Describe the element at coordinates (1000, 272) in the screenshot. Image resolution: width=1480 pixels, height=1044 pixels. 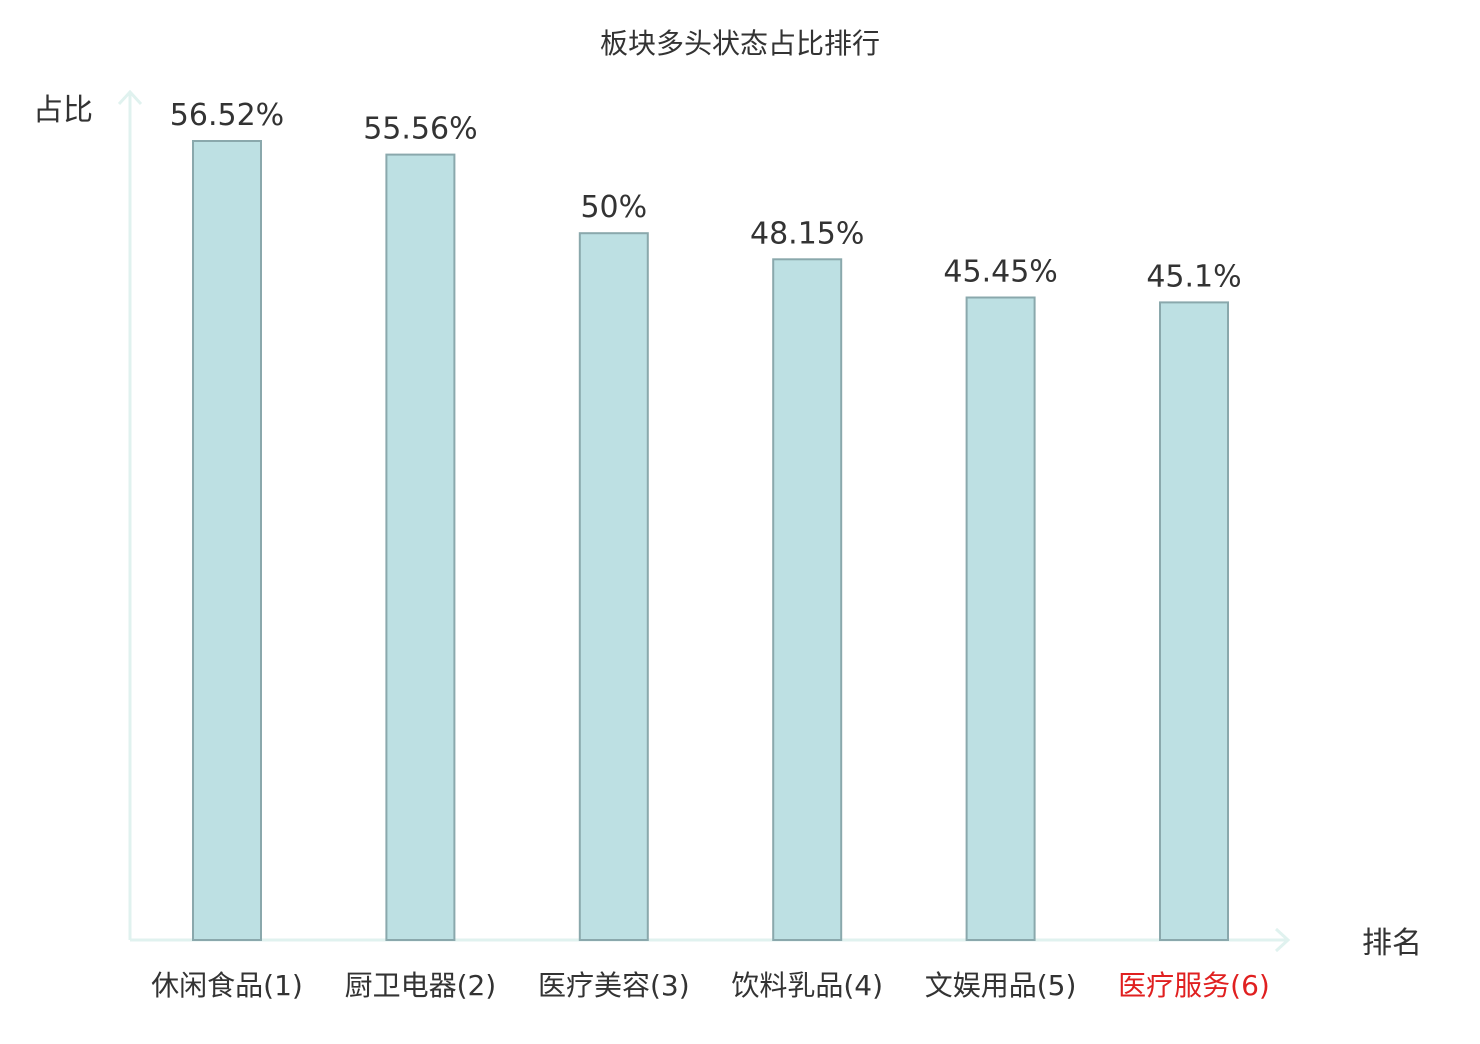
I see `data-label: 45.45%` at that location.